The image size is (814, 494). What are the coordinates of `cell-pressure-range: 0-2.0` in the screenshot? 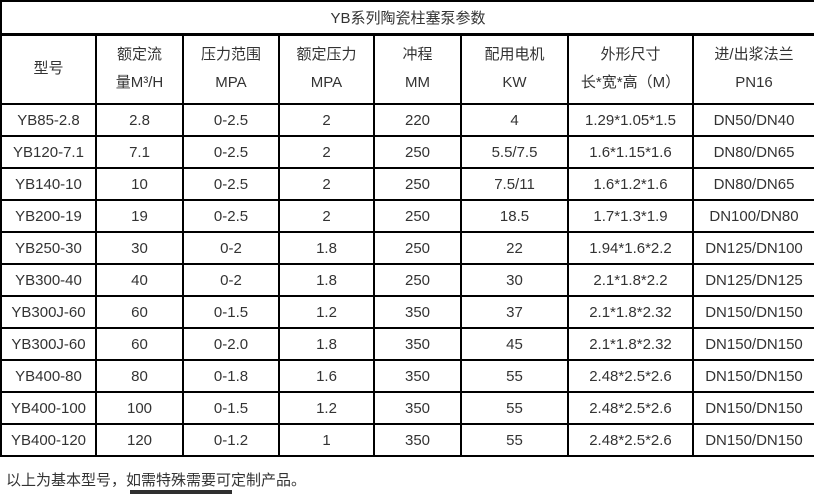 It's located at (231, 344).